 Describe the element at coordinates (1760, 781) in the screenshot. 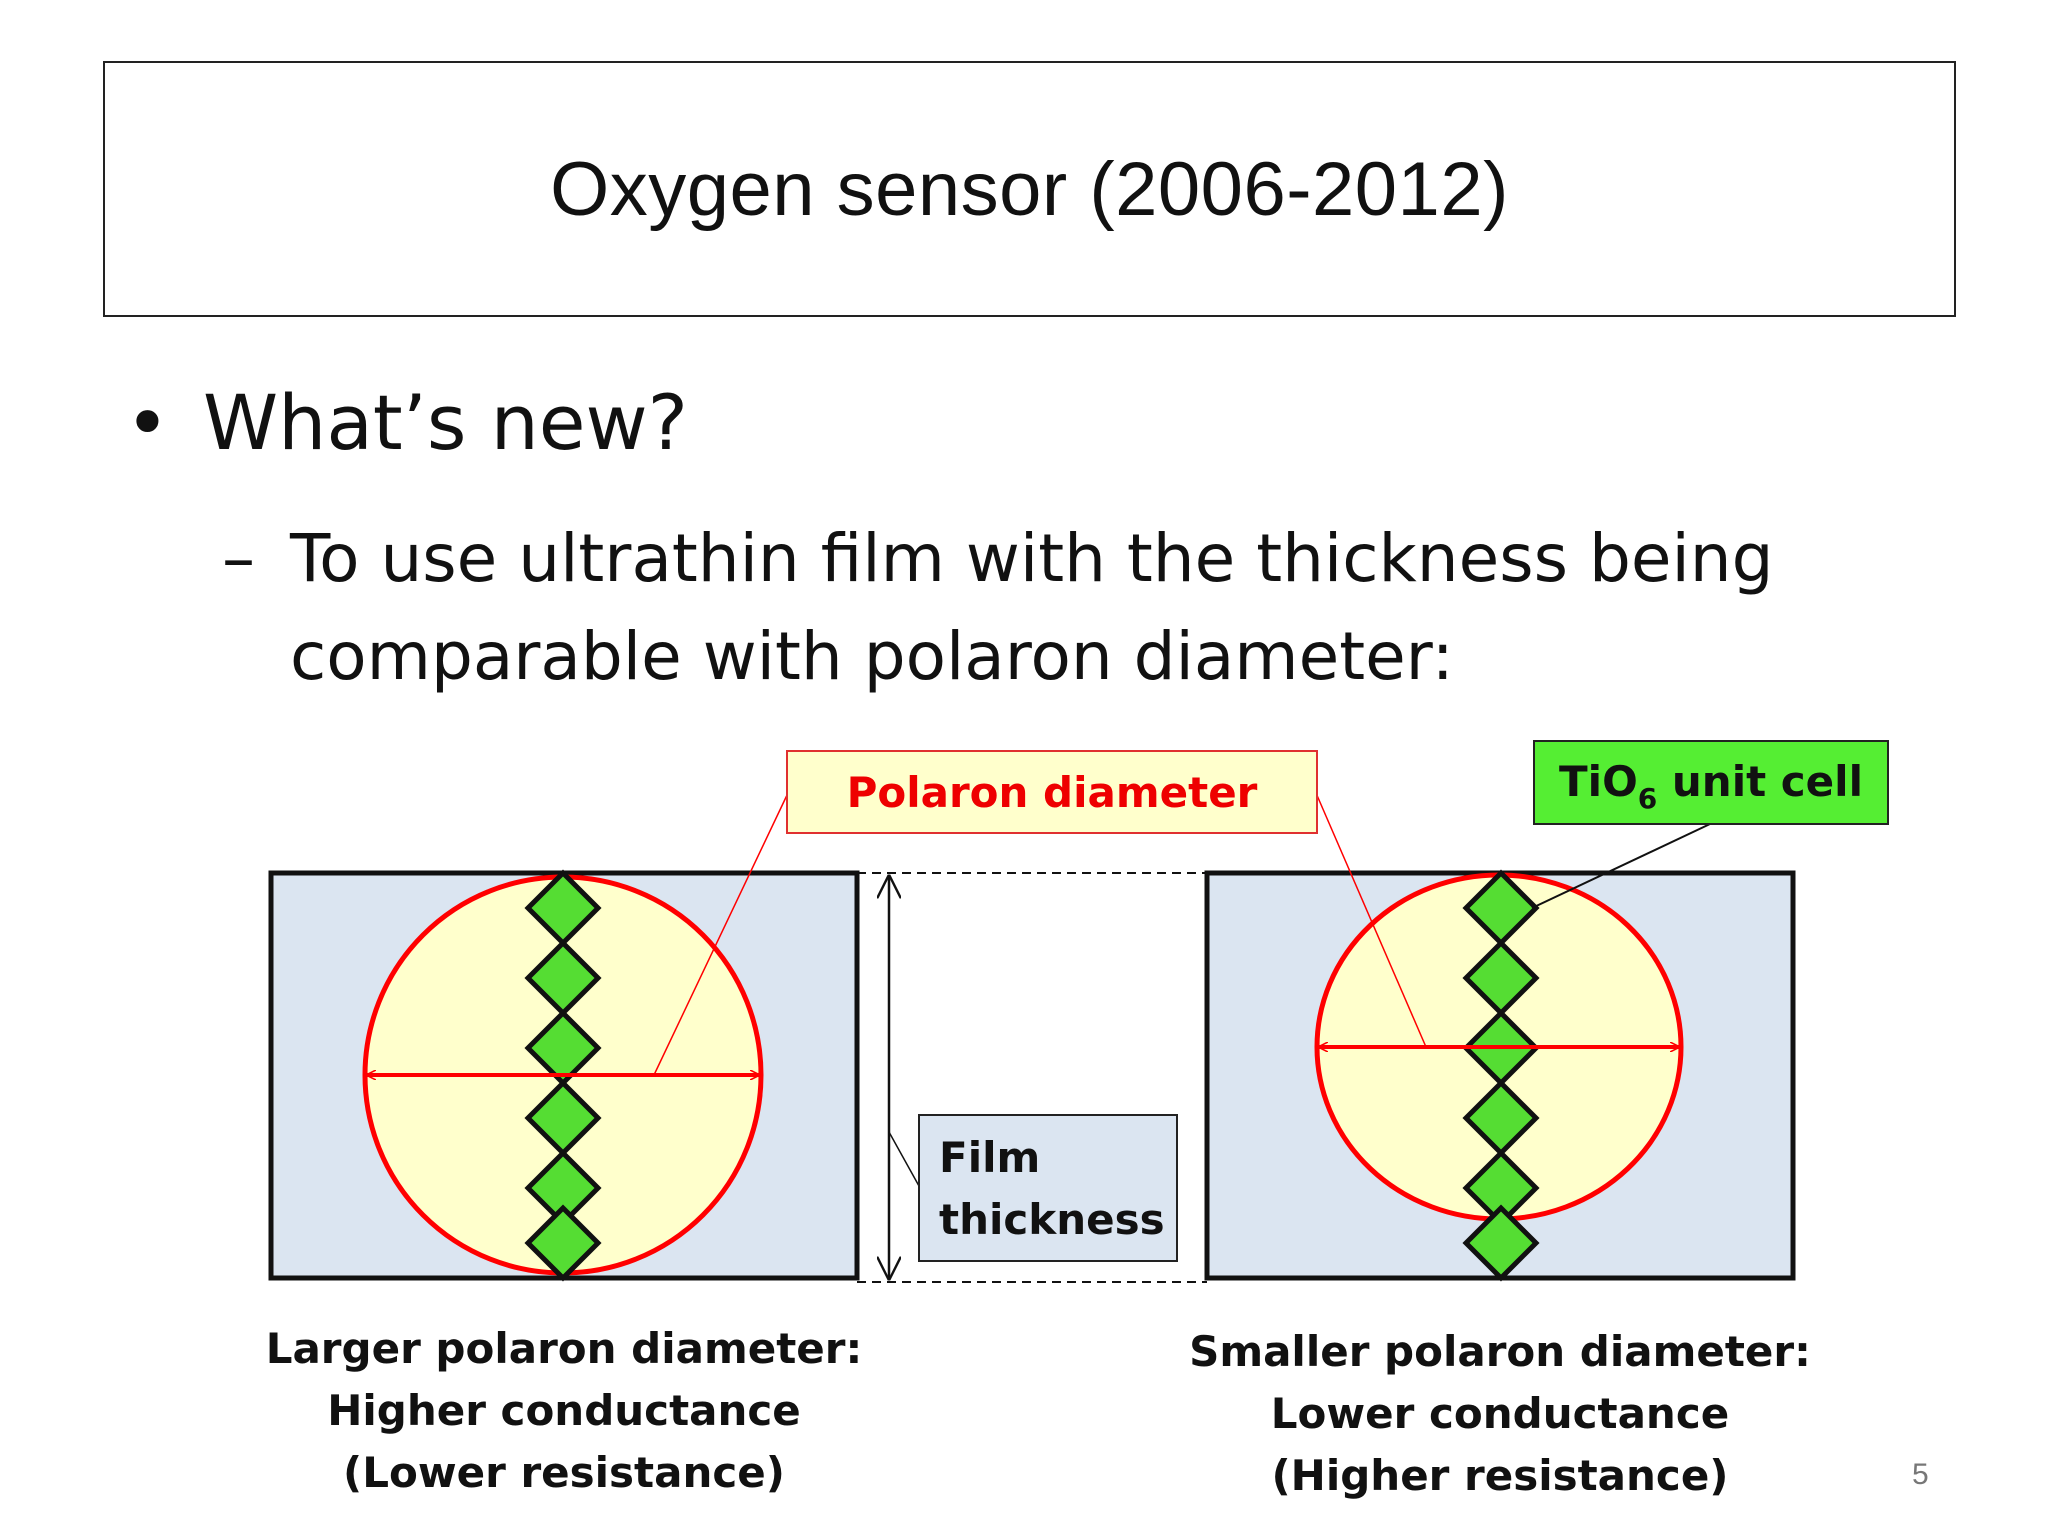

I see `unit-cell-label-suffix: unit cell` at that location.